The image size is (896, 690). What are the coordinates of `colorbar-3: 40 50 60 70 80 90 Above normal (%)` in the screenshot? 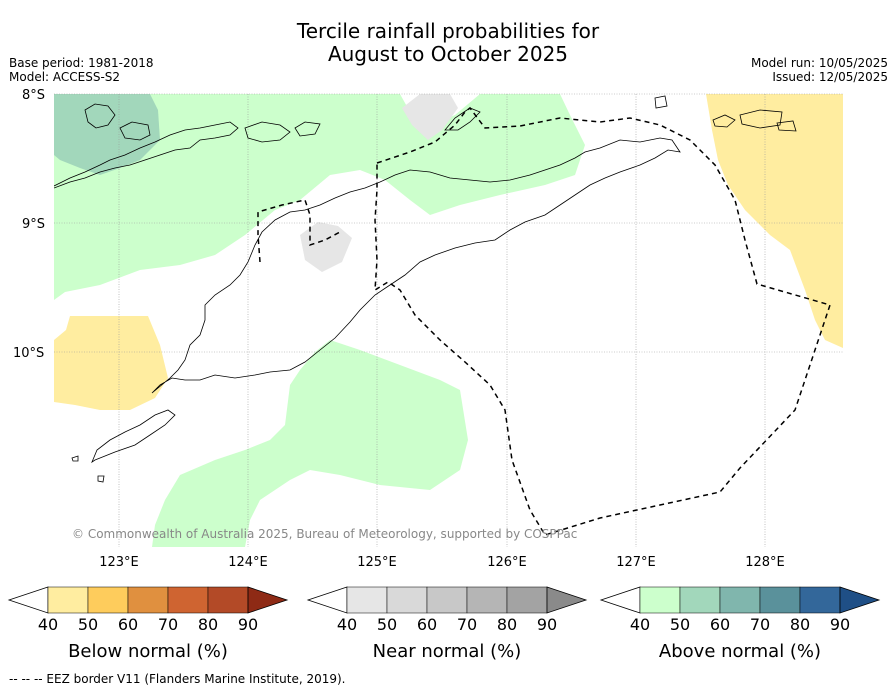 It's located at (740, 624).